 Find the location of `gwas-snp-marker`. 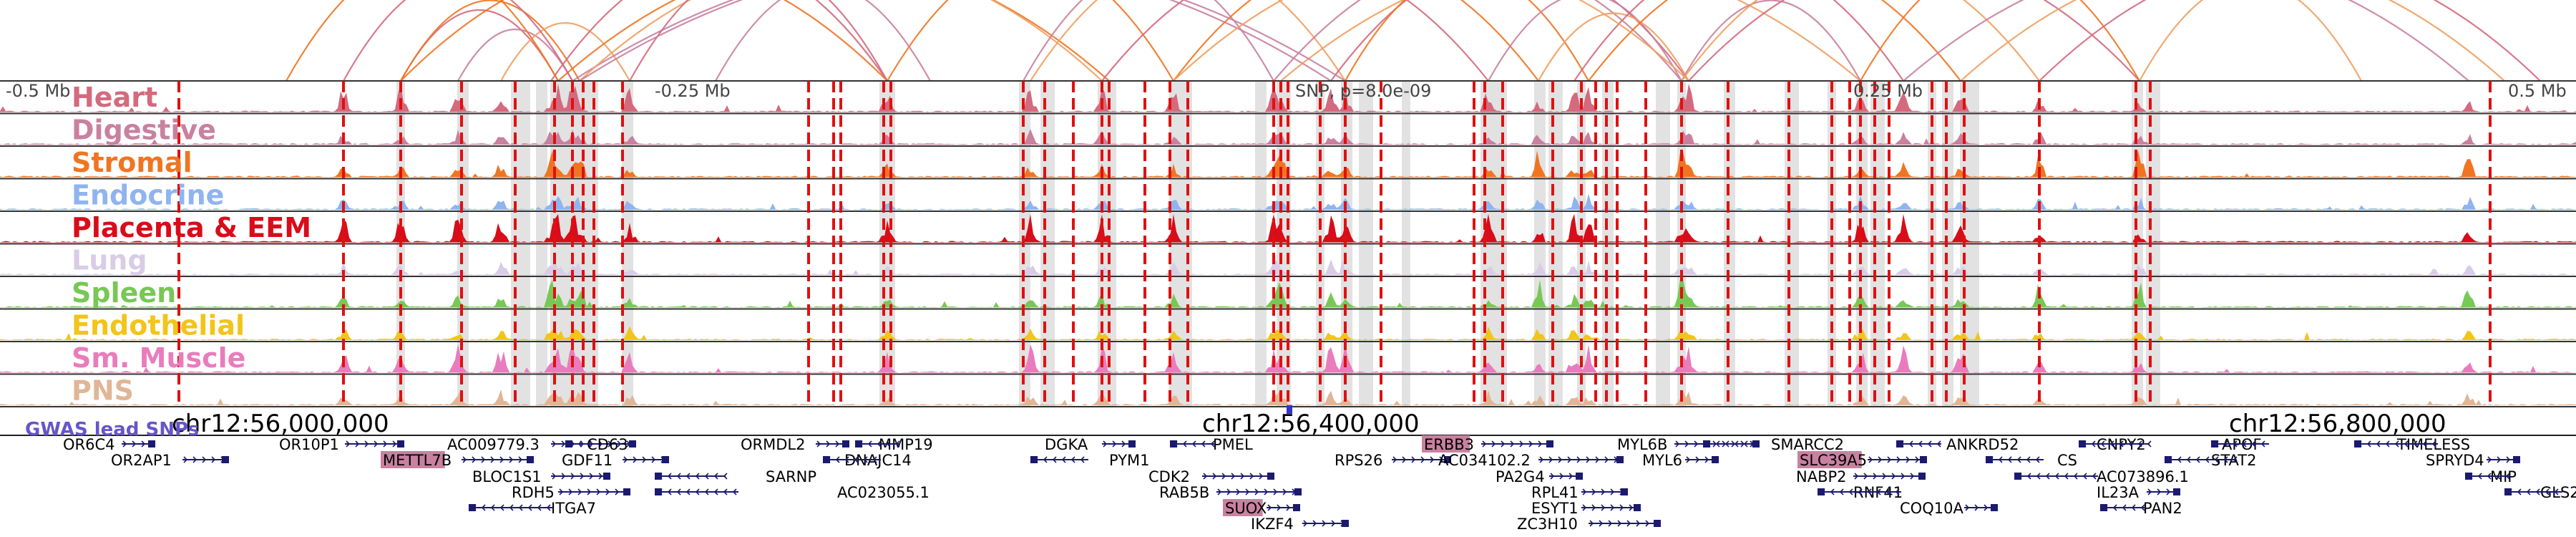

gwas-snp-marker is located at coordinates (1289, 409).